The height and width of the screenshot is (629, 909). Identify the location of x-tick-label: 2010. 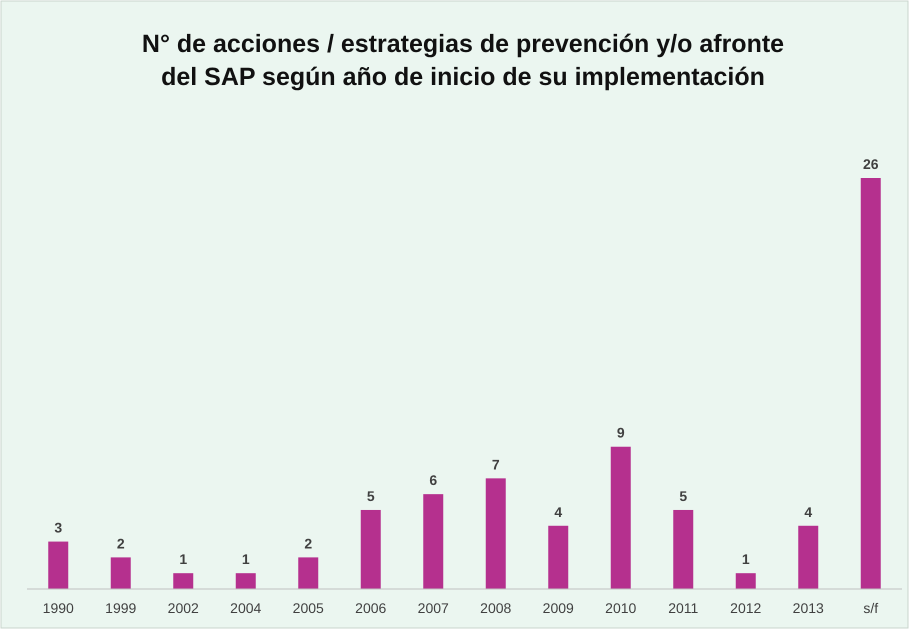
(621, 608).